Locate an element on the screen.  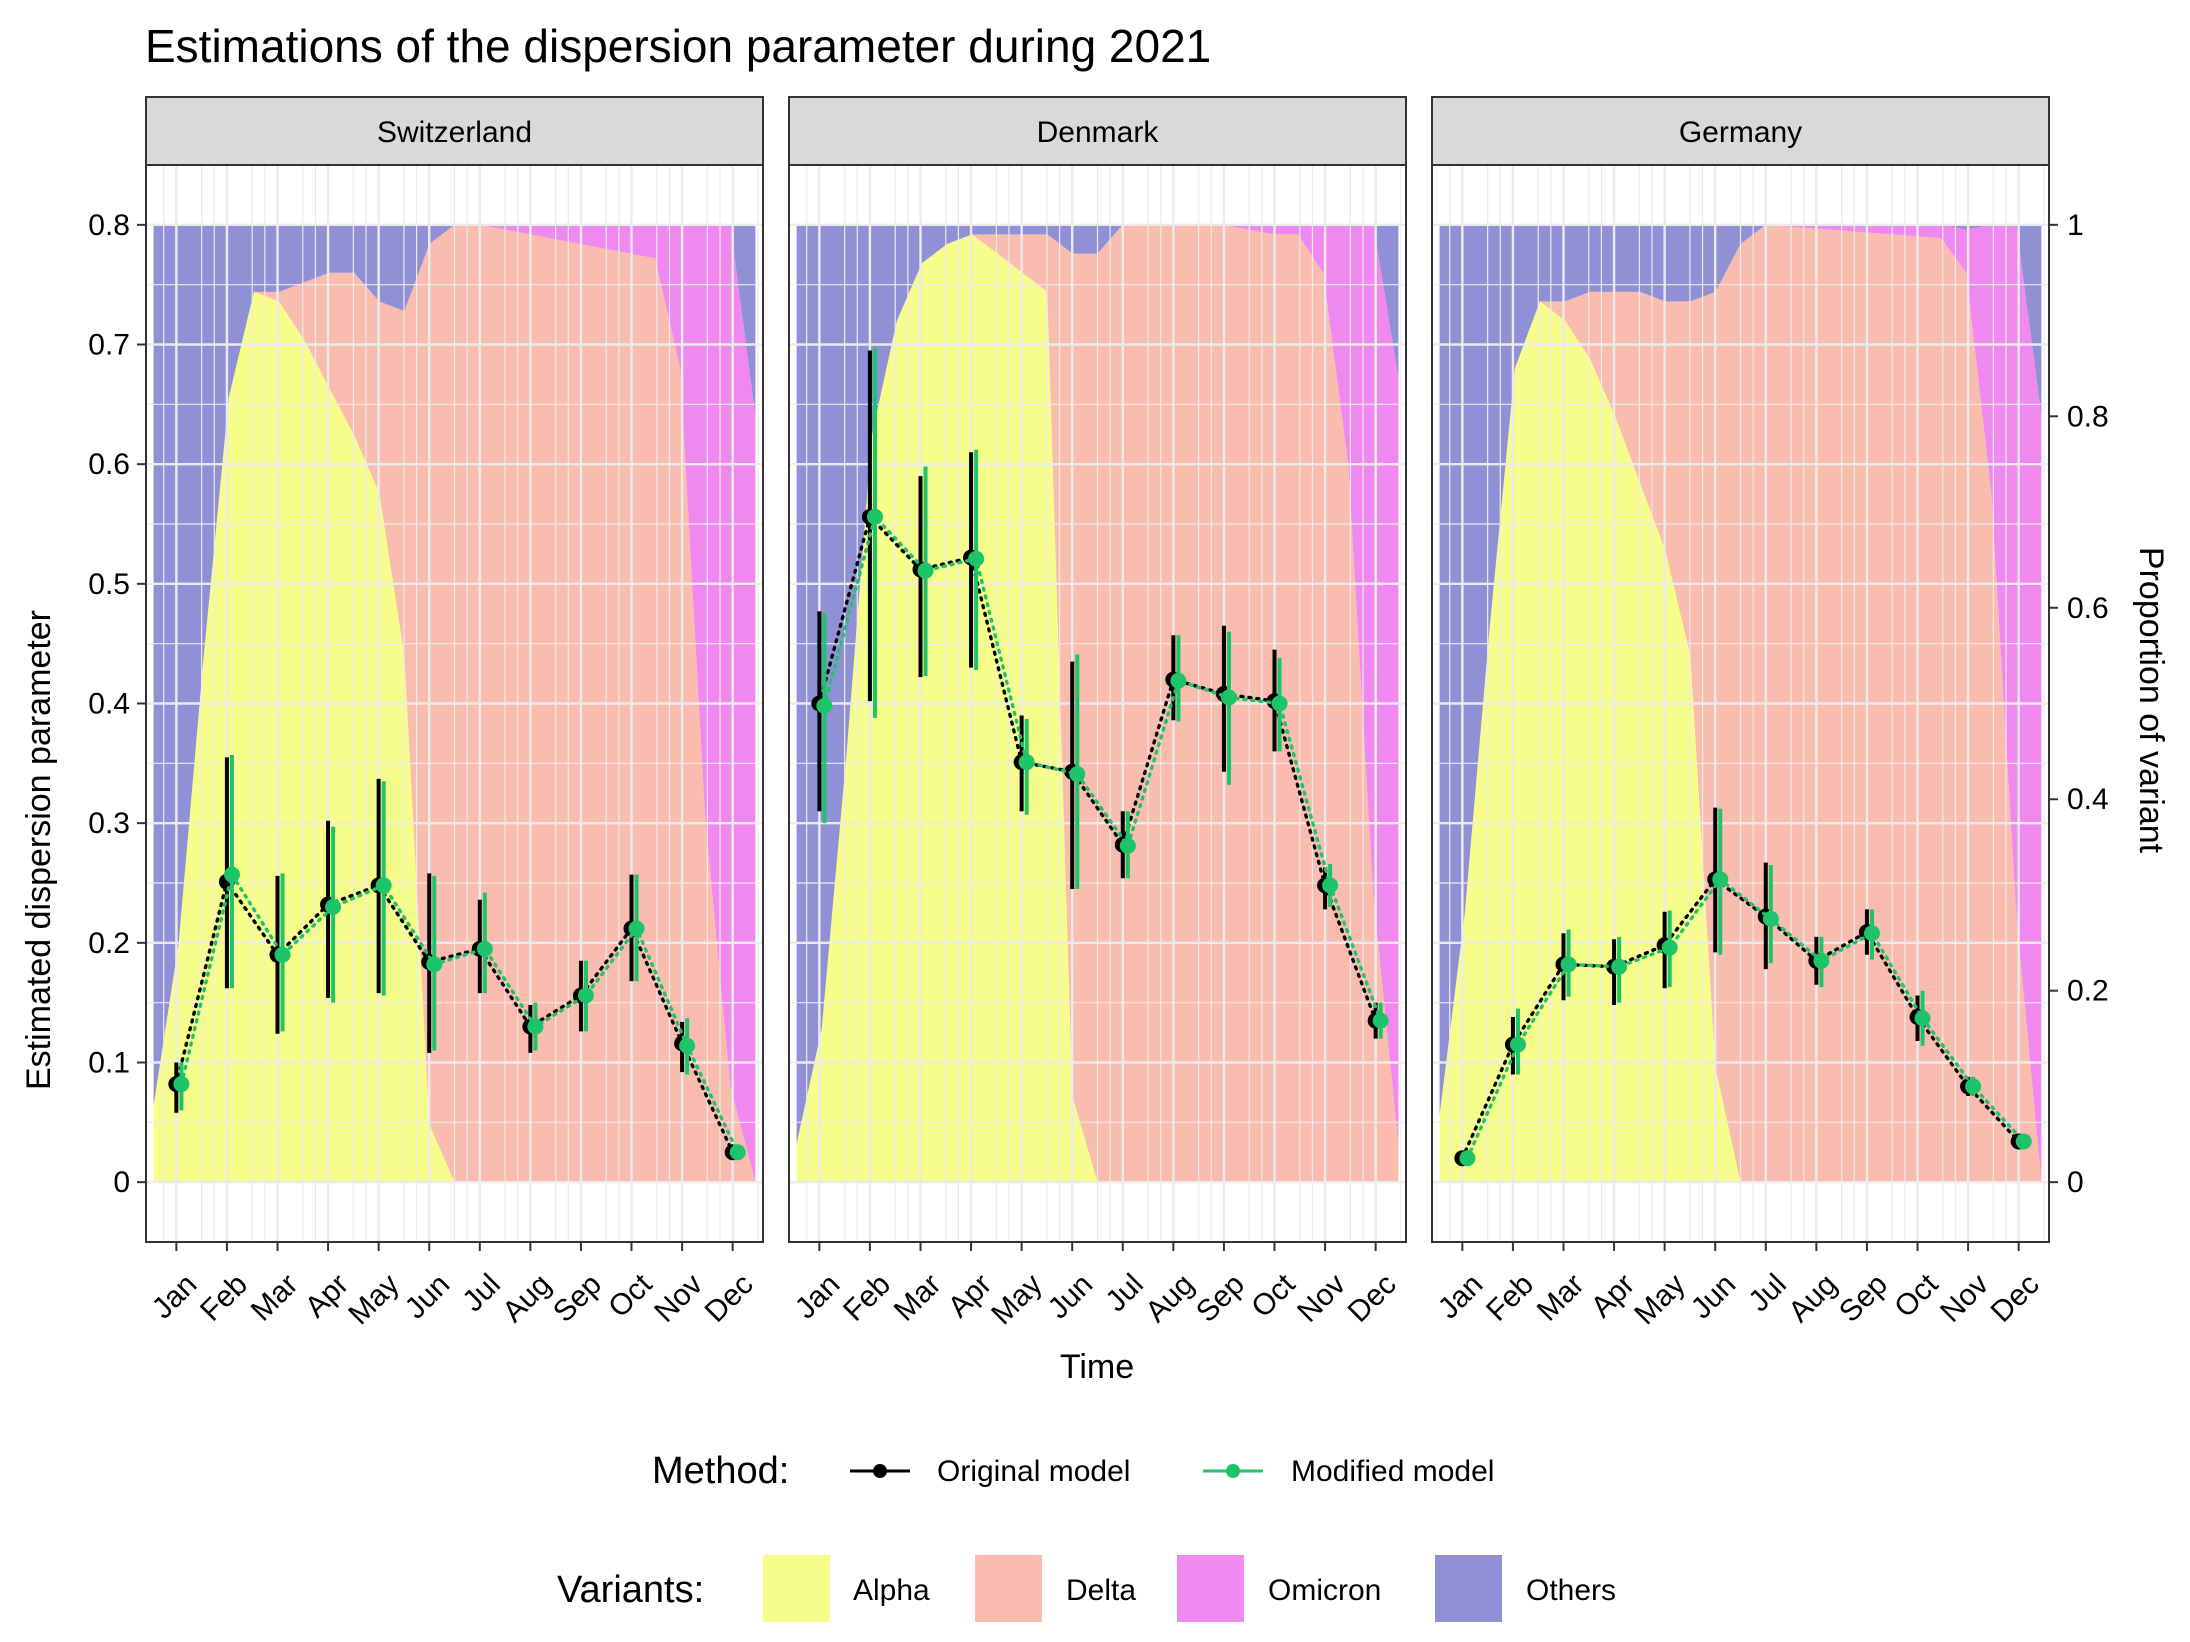
y2-tick-label: 0 is located at coordinates (2075, 1182).